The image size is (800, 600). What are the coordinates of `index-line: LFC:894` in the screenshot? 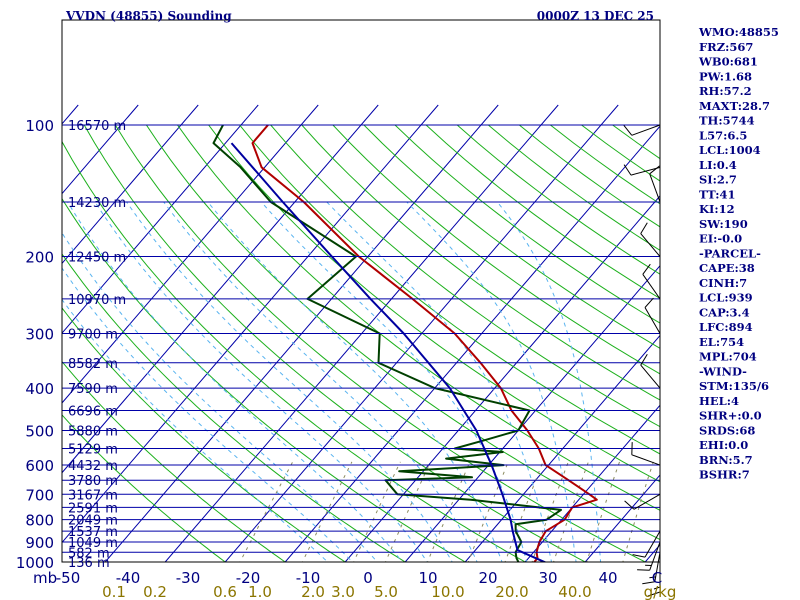 It's located at (726, 327).